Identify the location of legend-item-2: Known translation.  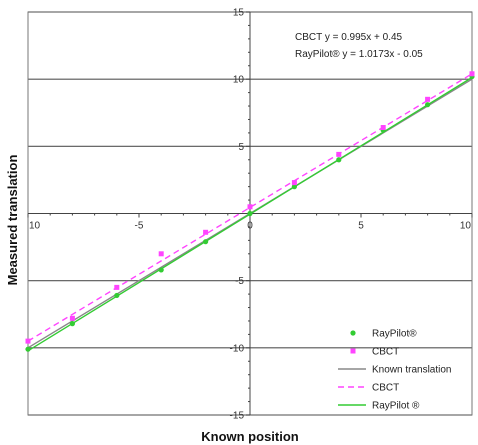
(395, 370).